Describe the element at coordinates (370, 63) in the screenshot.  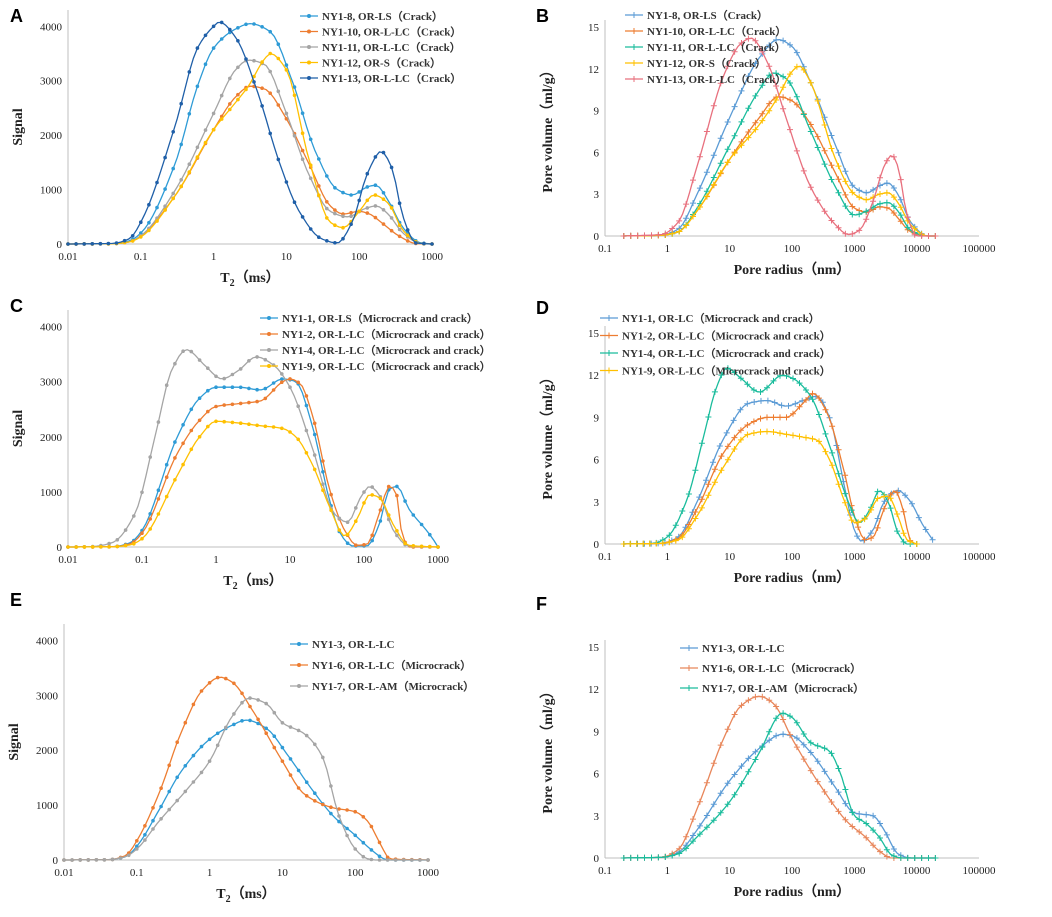
I see `legend-item: NY1-12, OR-S（Crack）` at that location.